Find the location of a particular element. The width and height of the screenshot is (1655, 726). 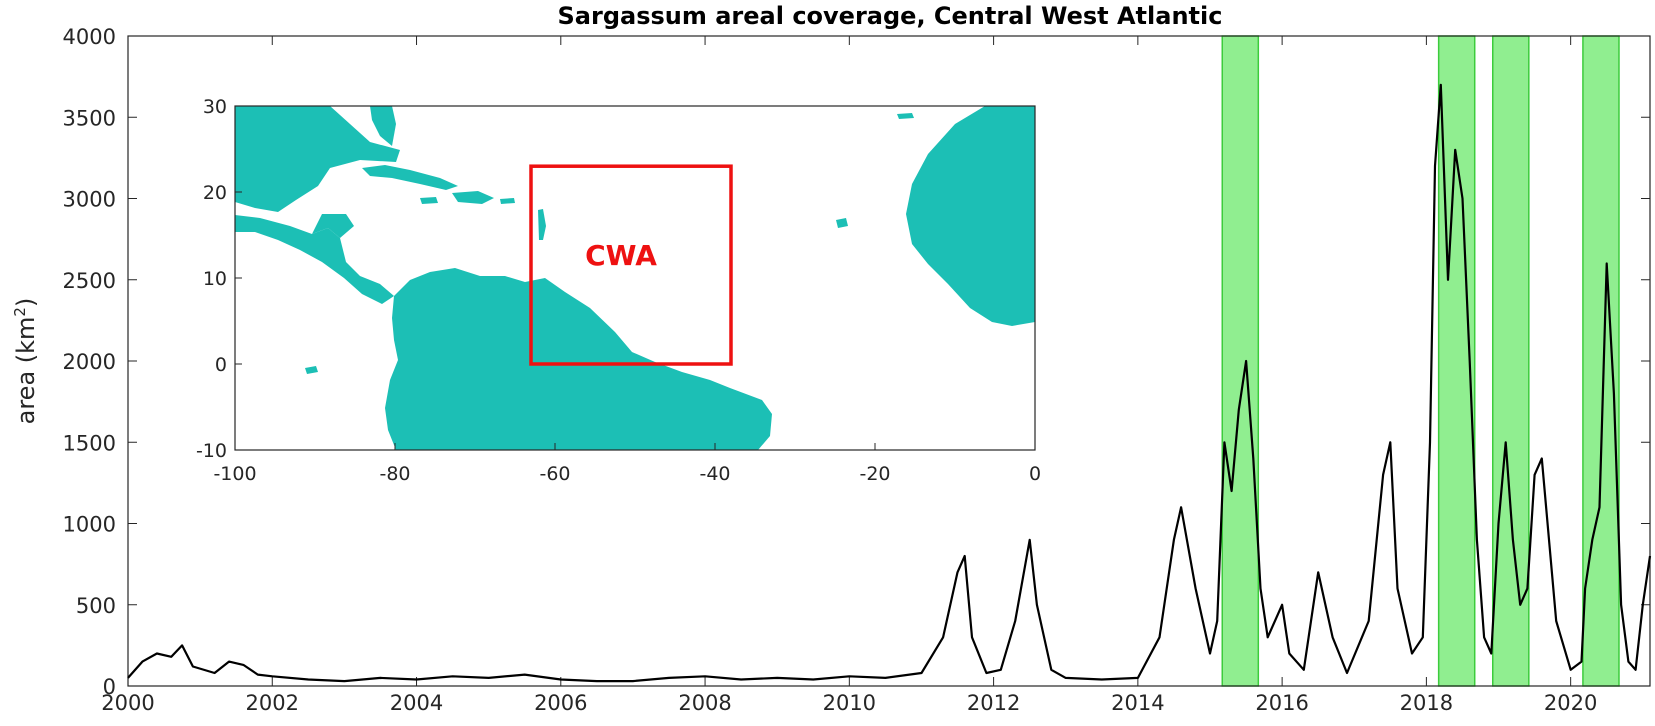

inset-x-tick-label: -40 is located at coordinates (714, 474).